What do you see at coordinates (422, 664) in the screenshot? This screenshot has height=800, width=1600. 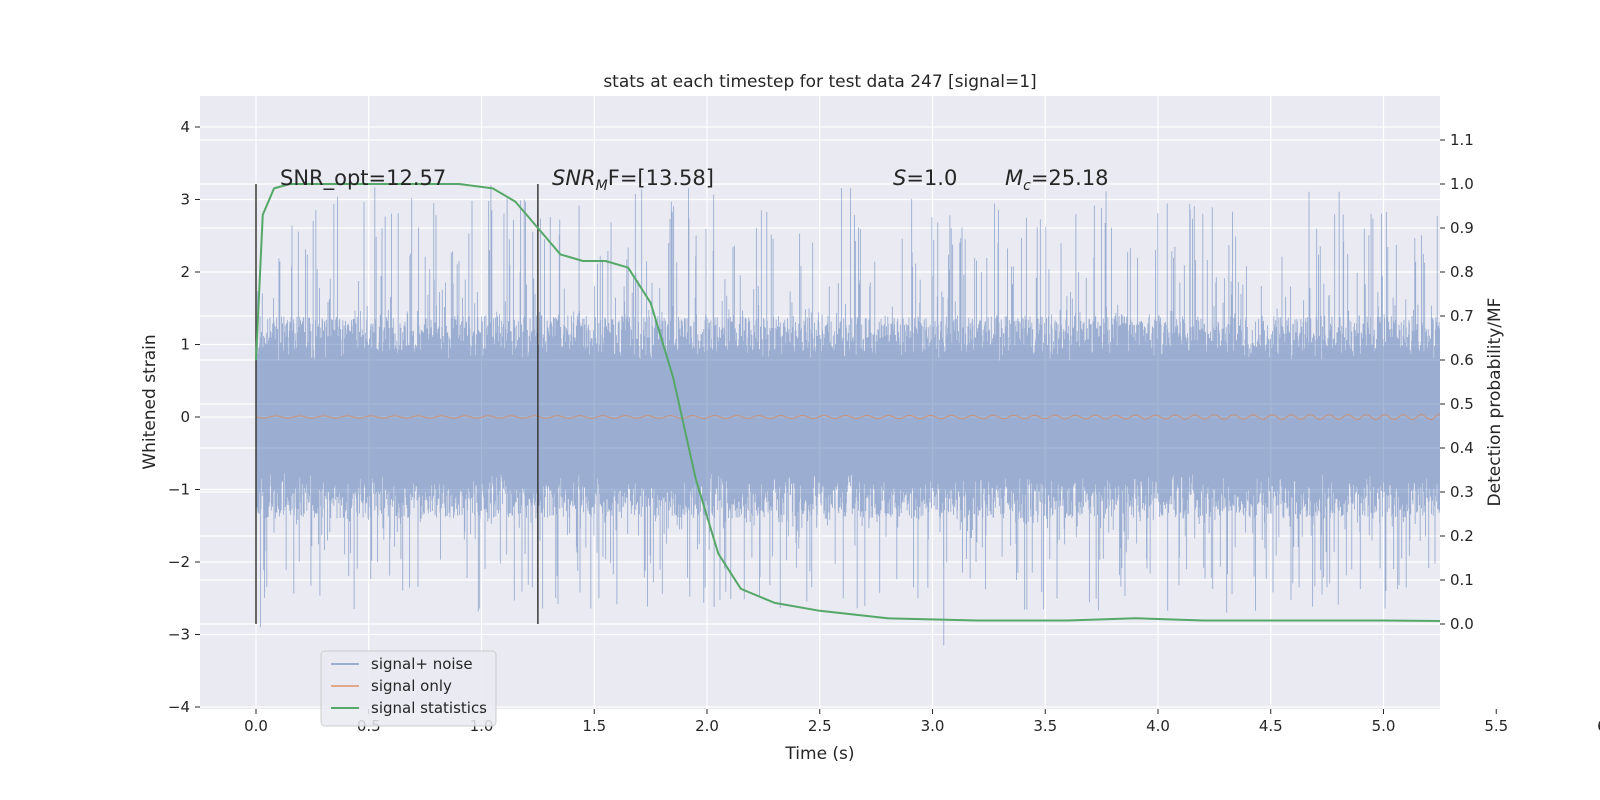 I see `legend-label-signal-plus-noise: signal+ noise` at bounding box center [422, 664].